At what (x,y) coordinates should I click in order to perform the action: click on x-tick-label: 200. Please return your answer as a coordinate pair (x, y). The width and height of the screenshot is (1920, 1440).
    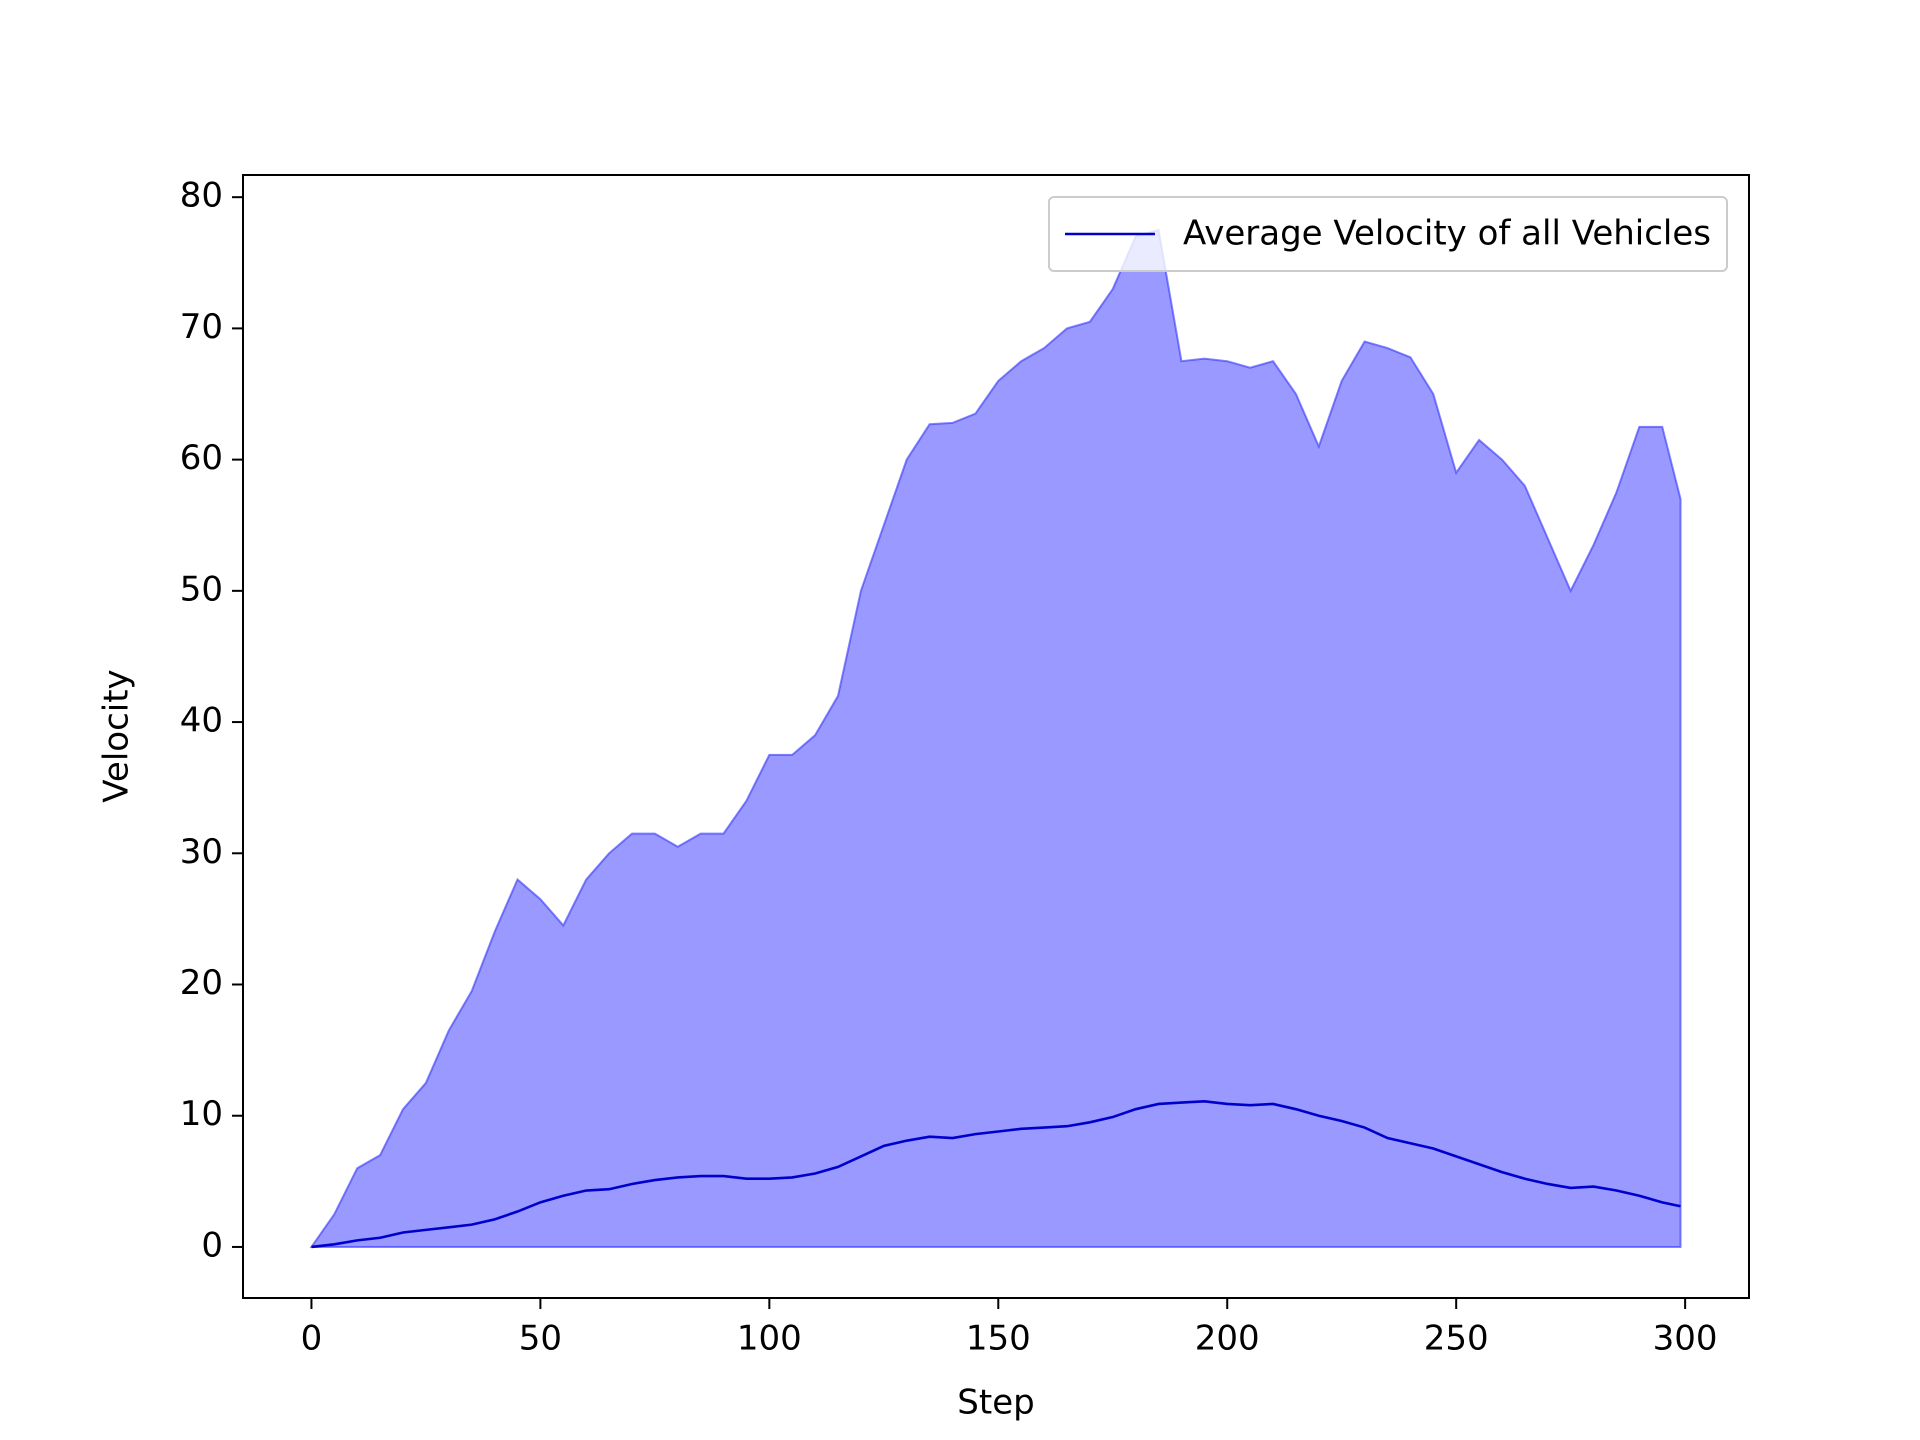
    Looking at the image, I should click on (1227, 1339).